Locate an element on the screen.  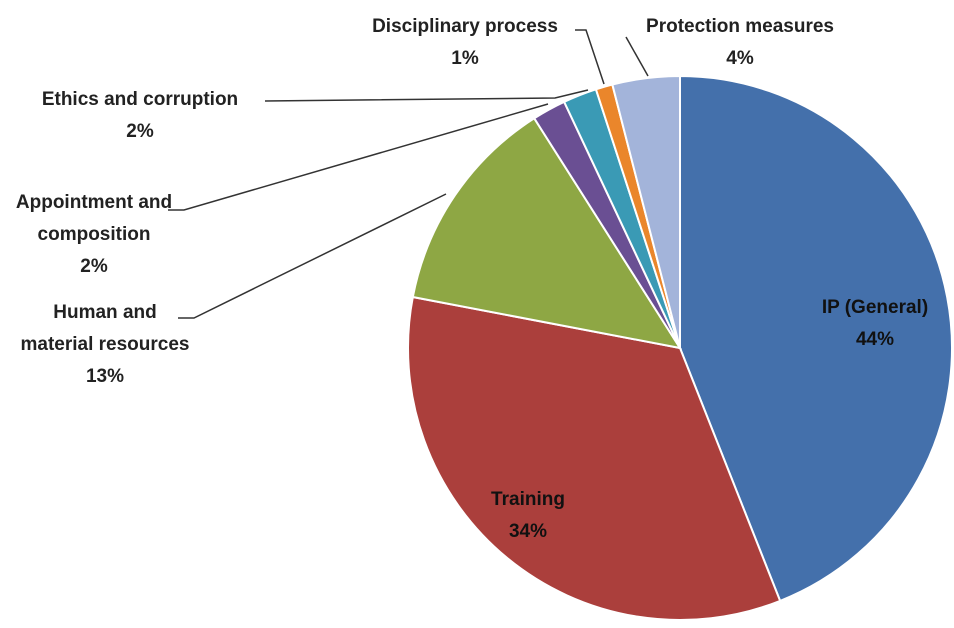
category-label: Appointment and composition is located at coordinates (94, 218).